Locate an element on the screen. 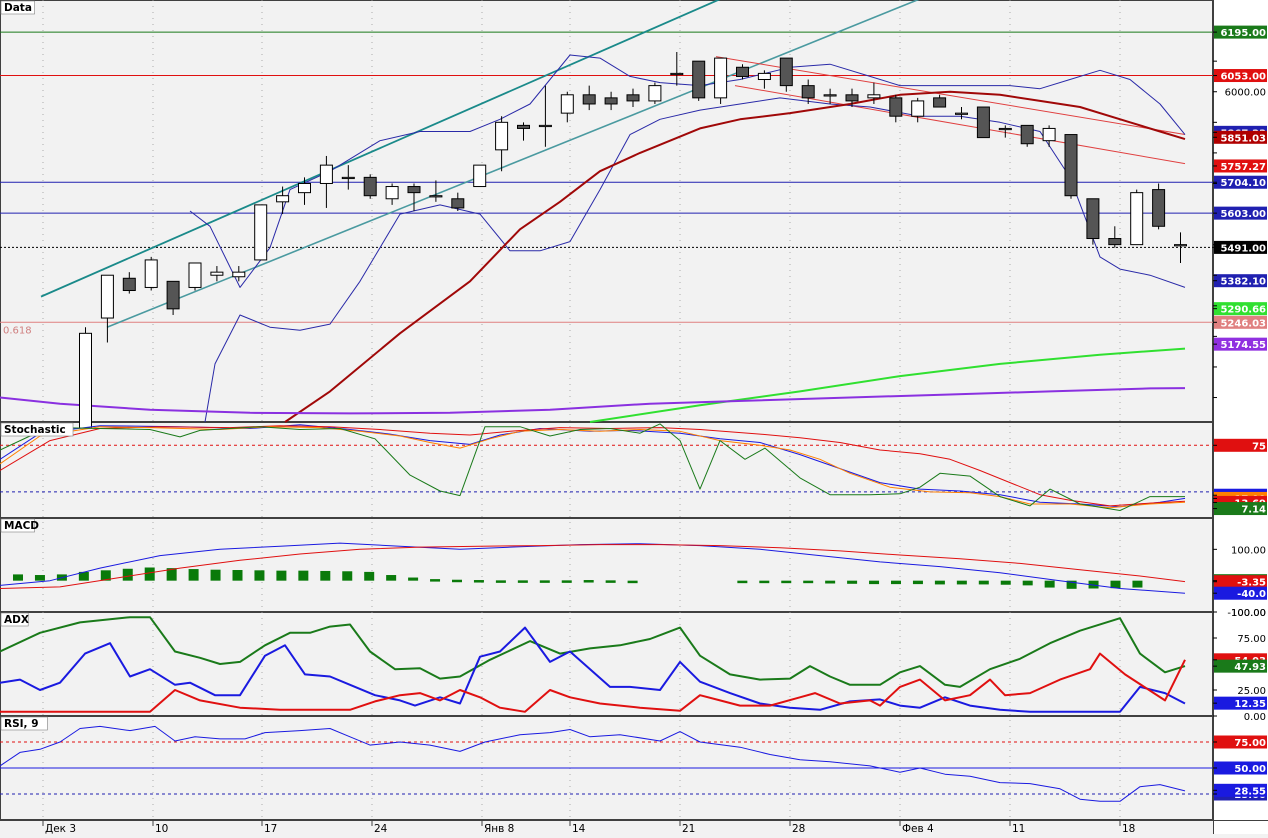 Image resolution: width=1268 pixels, height=838 pixels. data-title-box is located at coordinates (17, 7).